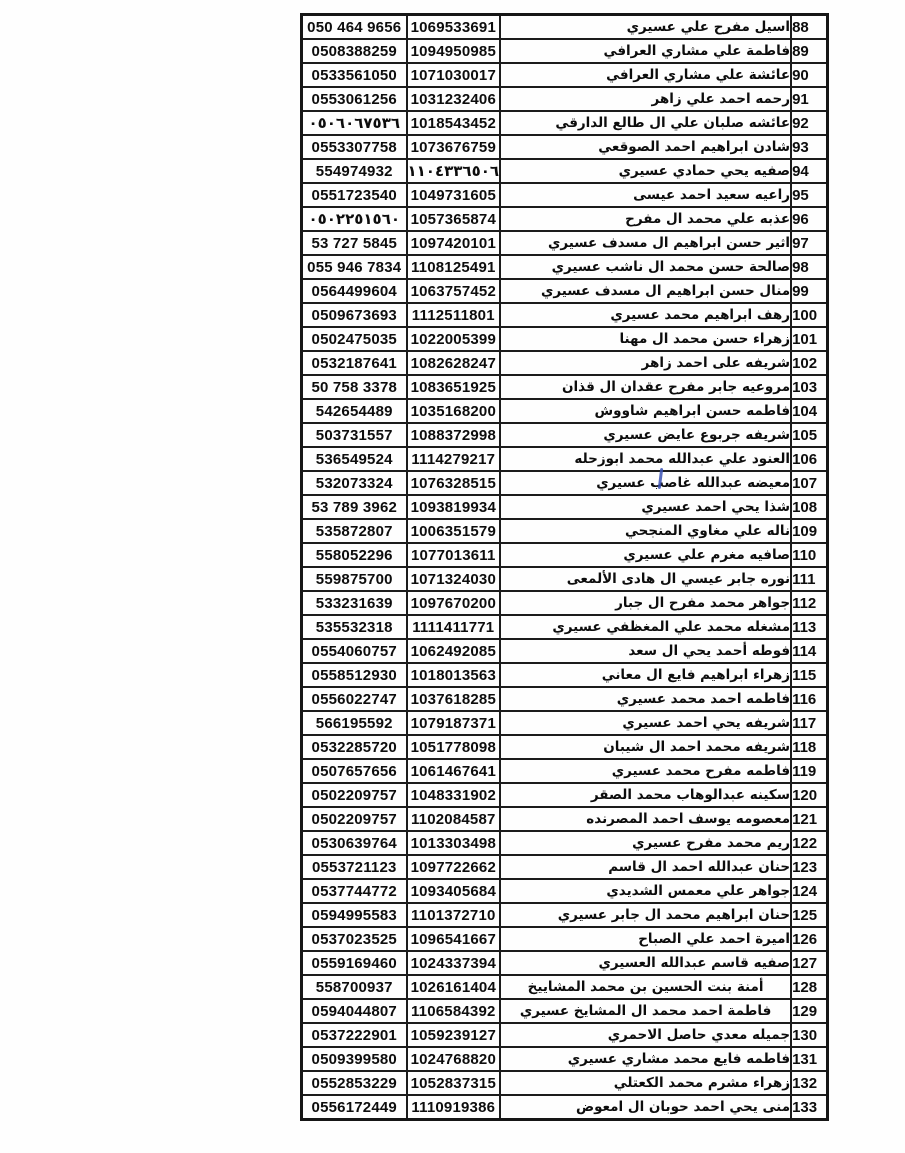  Describe the element at coordinates (354, 1035) in the screenshot. I see `phone-cell: 0537222901` at that location.